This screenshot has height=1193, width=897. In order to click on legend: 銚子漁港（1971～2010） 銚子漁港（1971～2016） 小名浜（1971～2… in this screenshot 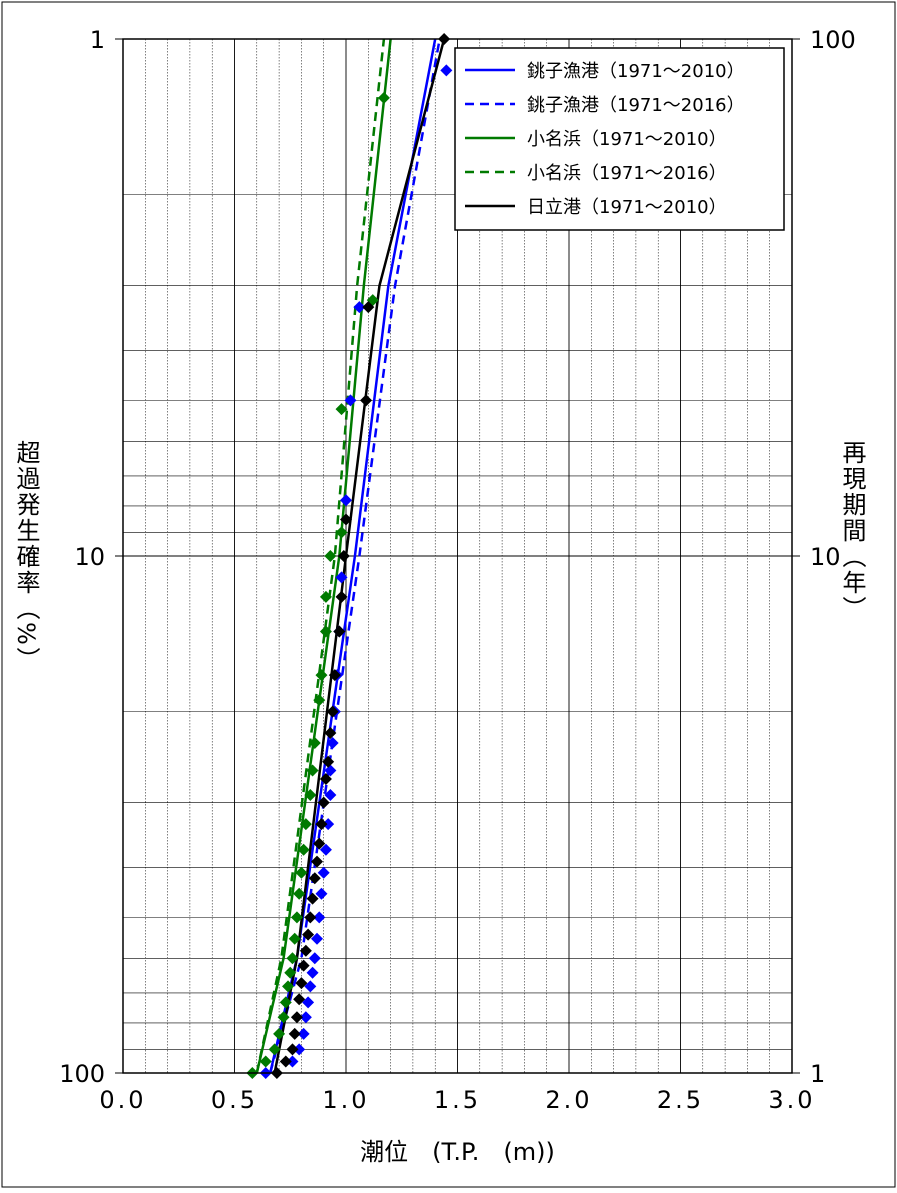, I will do `click(619, 139)`.